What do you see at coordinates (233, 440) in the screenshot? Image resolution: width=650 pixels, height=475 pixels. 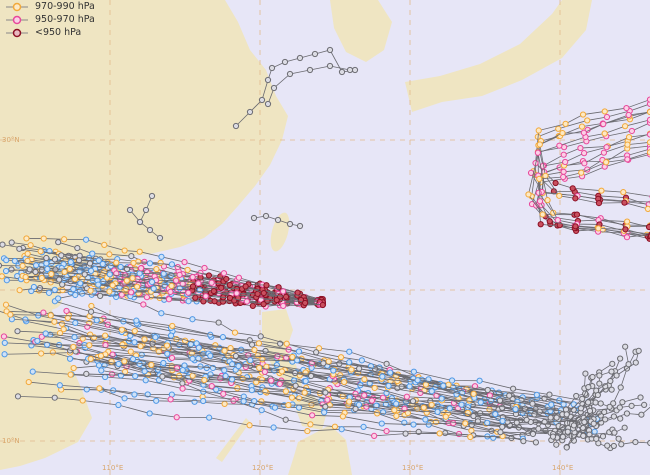 I see `land-palawan` at bounding box center [233, 440].